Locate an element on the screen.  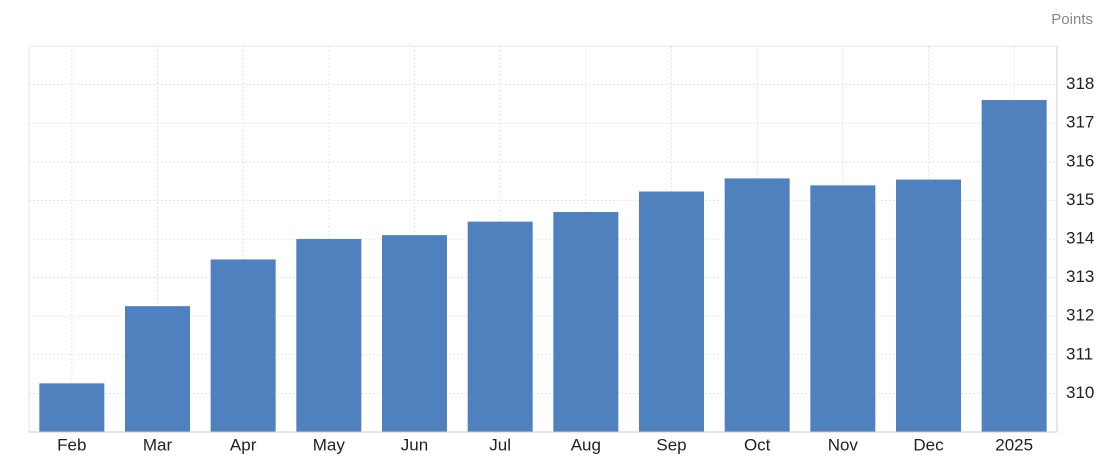
x-tick-label: Nov is located at coordinates (843, 444).